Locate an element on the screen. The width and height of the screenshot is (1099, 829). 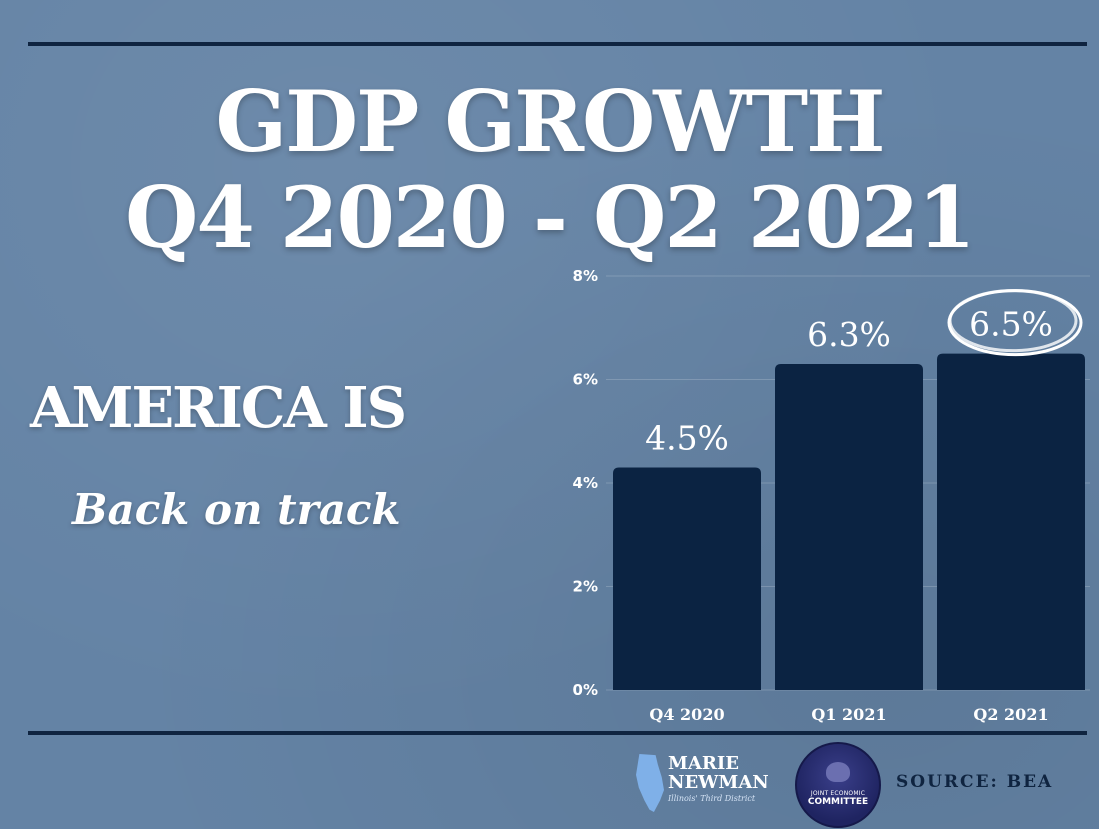
headline: AMERICA IS is located at coordinates (218, 408).